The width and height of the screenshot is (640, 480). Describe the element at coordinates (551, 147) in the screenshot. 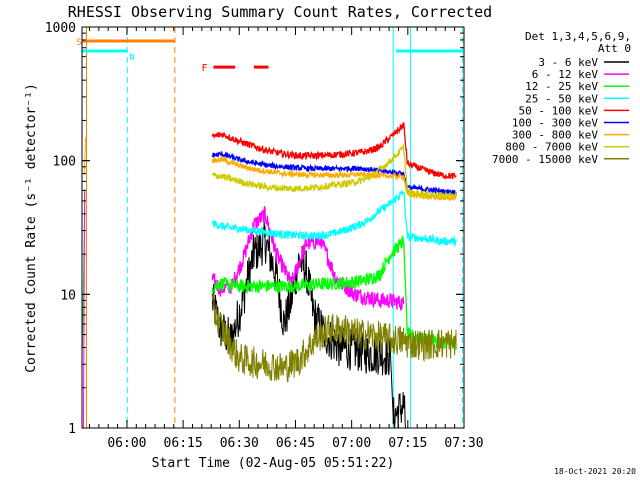

I see `legend-entry-label: 800 - 7000 keV` at that location.